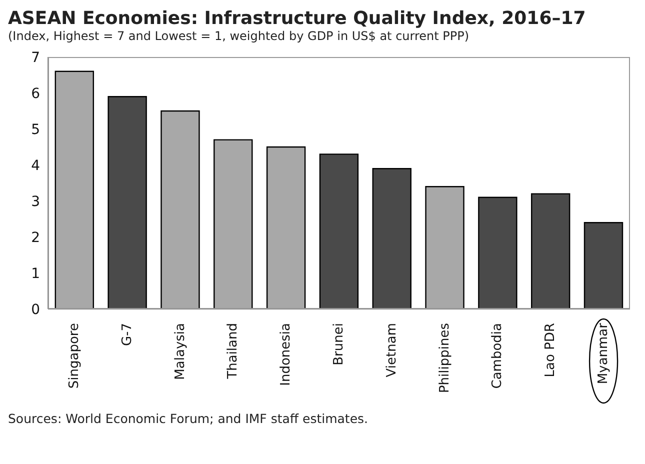  I want to click on x-tick-label: Philippines, so click(444, 358).